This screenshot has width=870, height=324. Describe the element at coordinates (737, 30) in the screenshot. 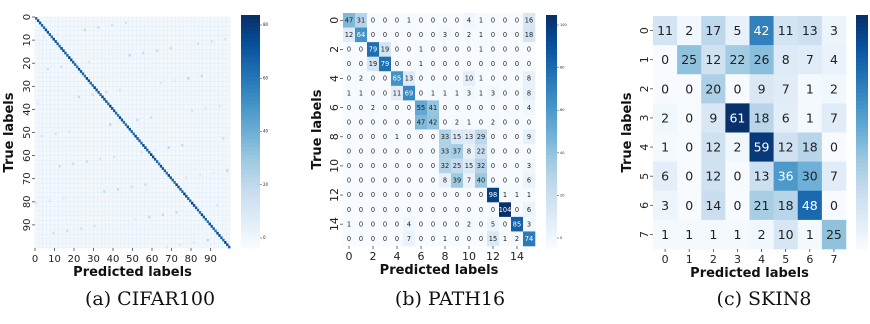

I see `cell-value: 5` at that location.